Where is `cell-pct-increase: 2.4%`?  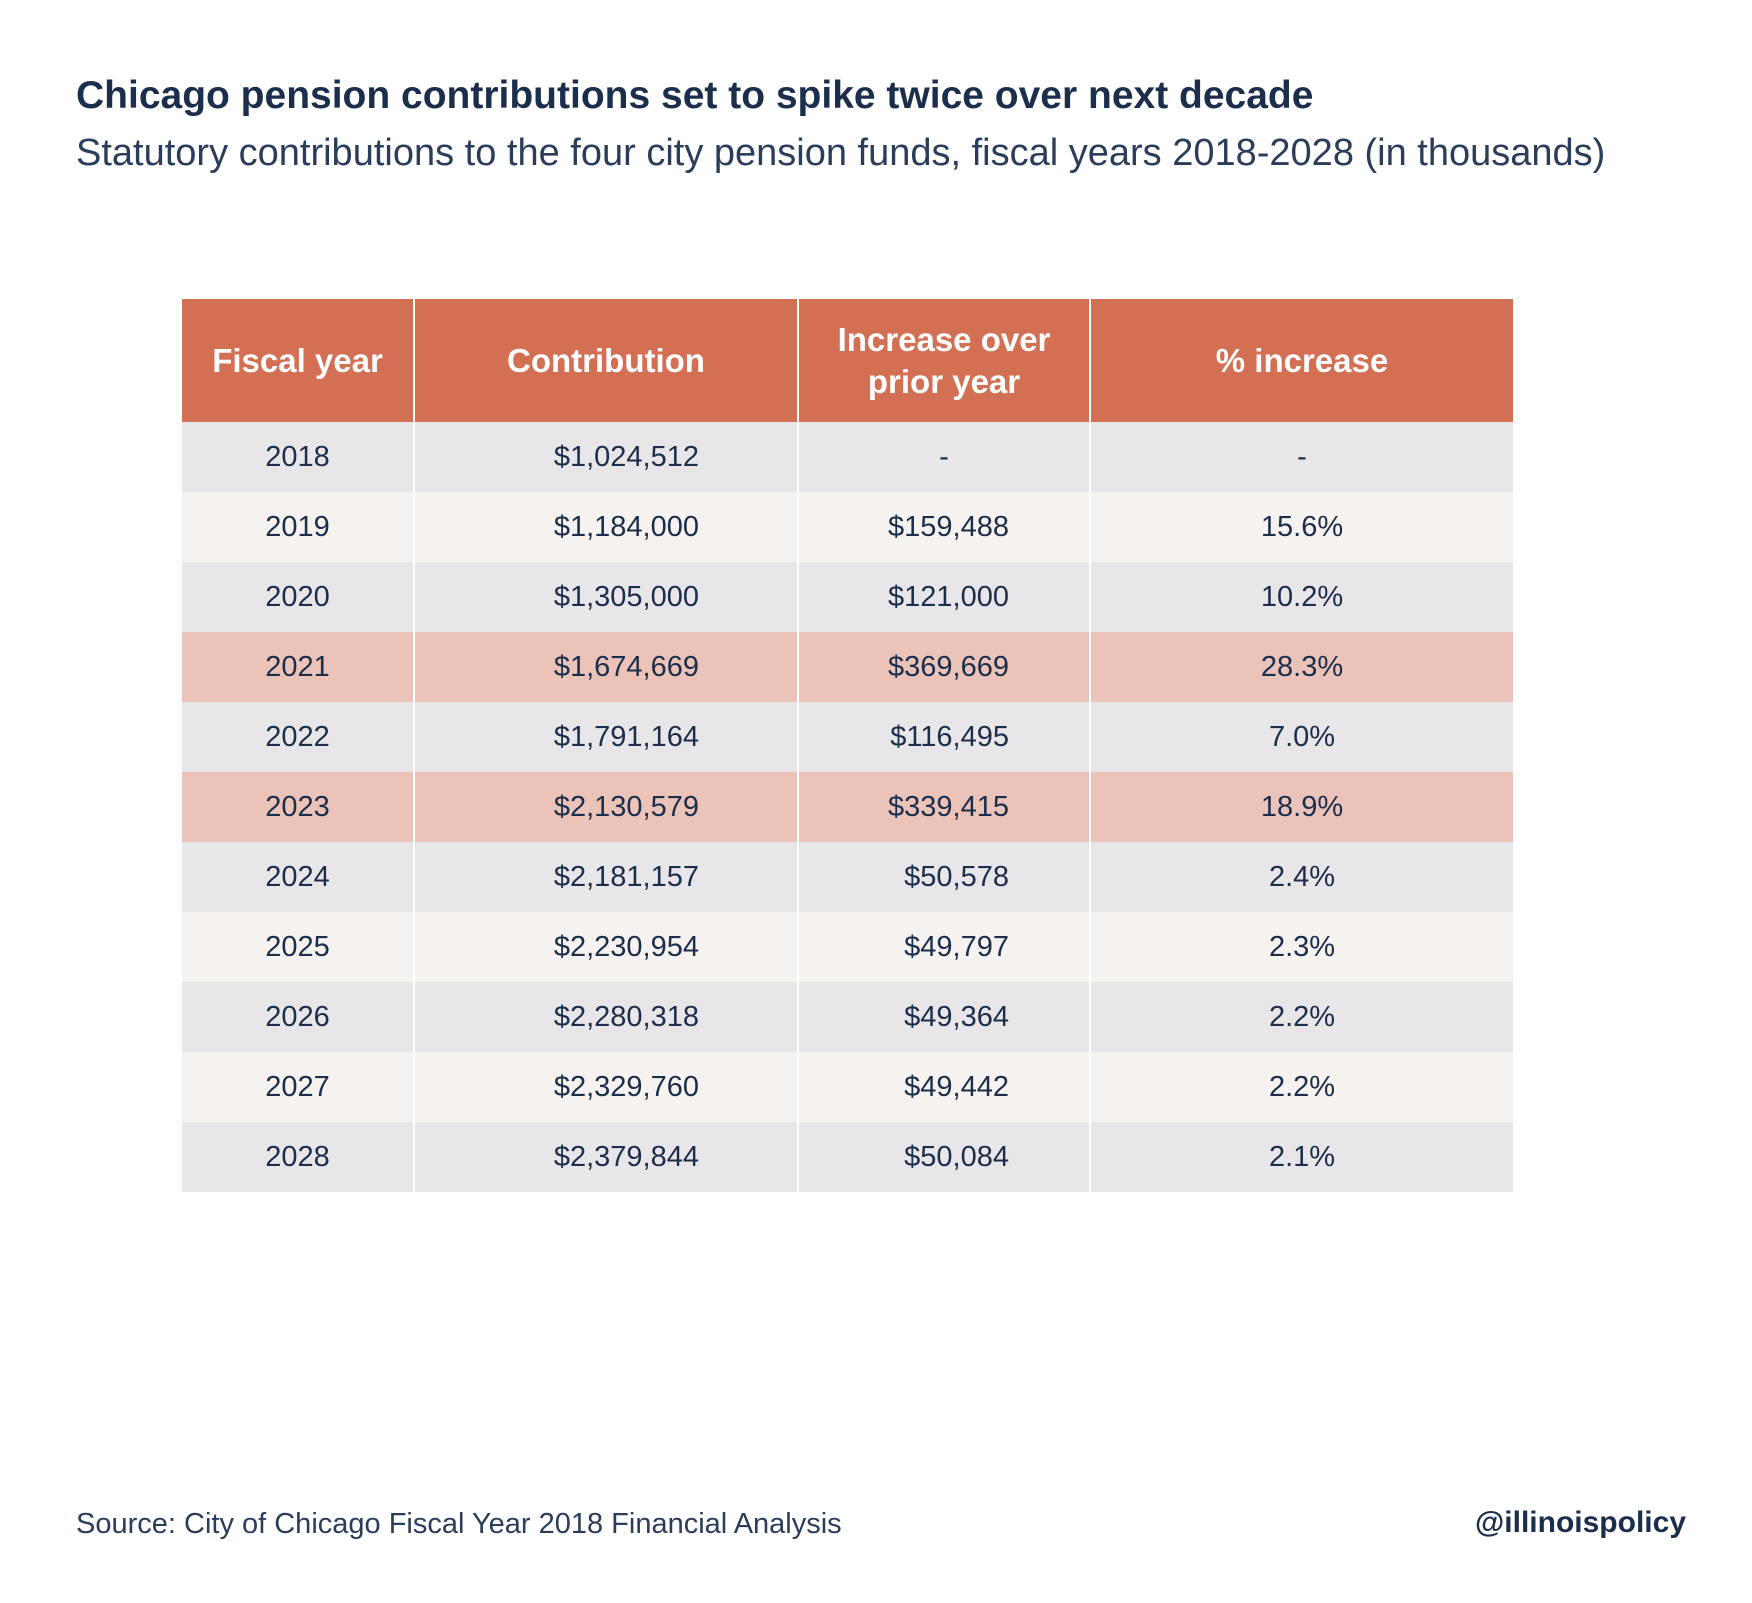
cell-pct-increase: 2.4% is located at coordinates (1301, 877).